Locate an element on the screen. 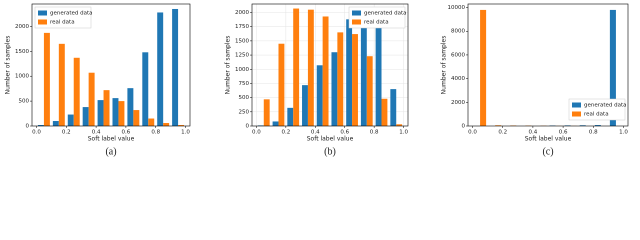  y-tick-label: 8000 is located at coordinates (458, 32).